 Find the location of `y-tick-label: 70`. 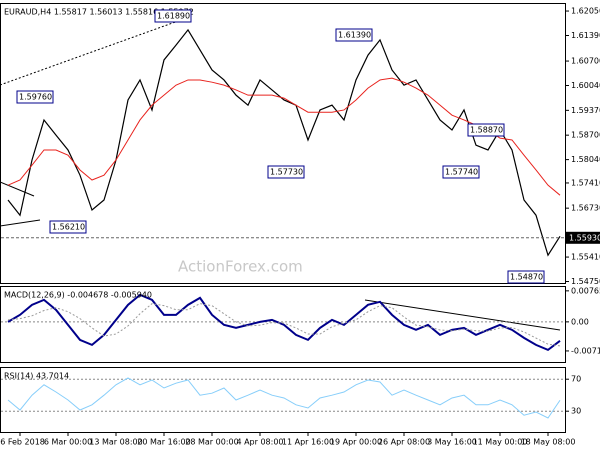

y-tick-label: 70 is located at coordinates (576, 379).